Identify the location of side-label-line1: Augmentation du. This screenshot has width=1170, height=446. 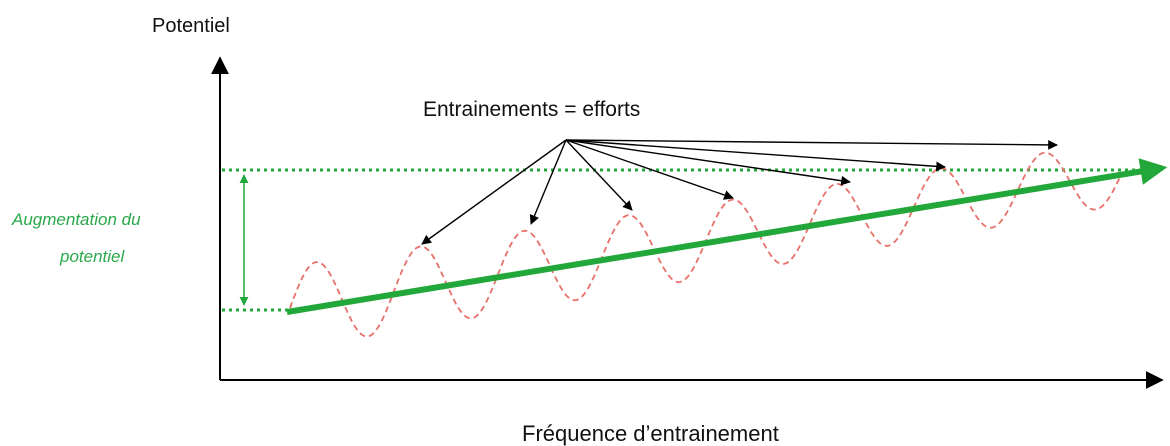
(76, 219).